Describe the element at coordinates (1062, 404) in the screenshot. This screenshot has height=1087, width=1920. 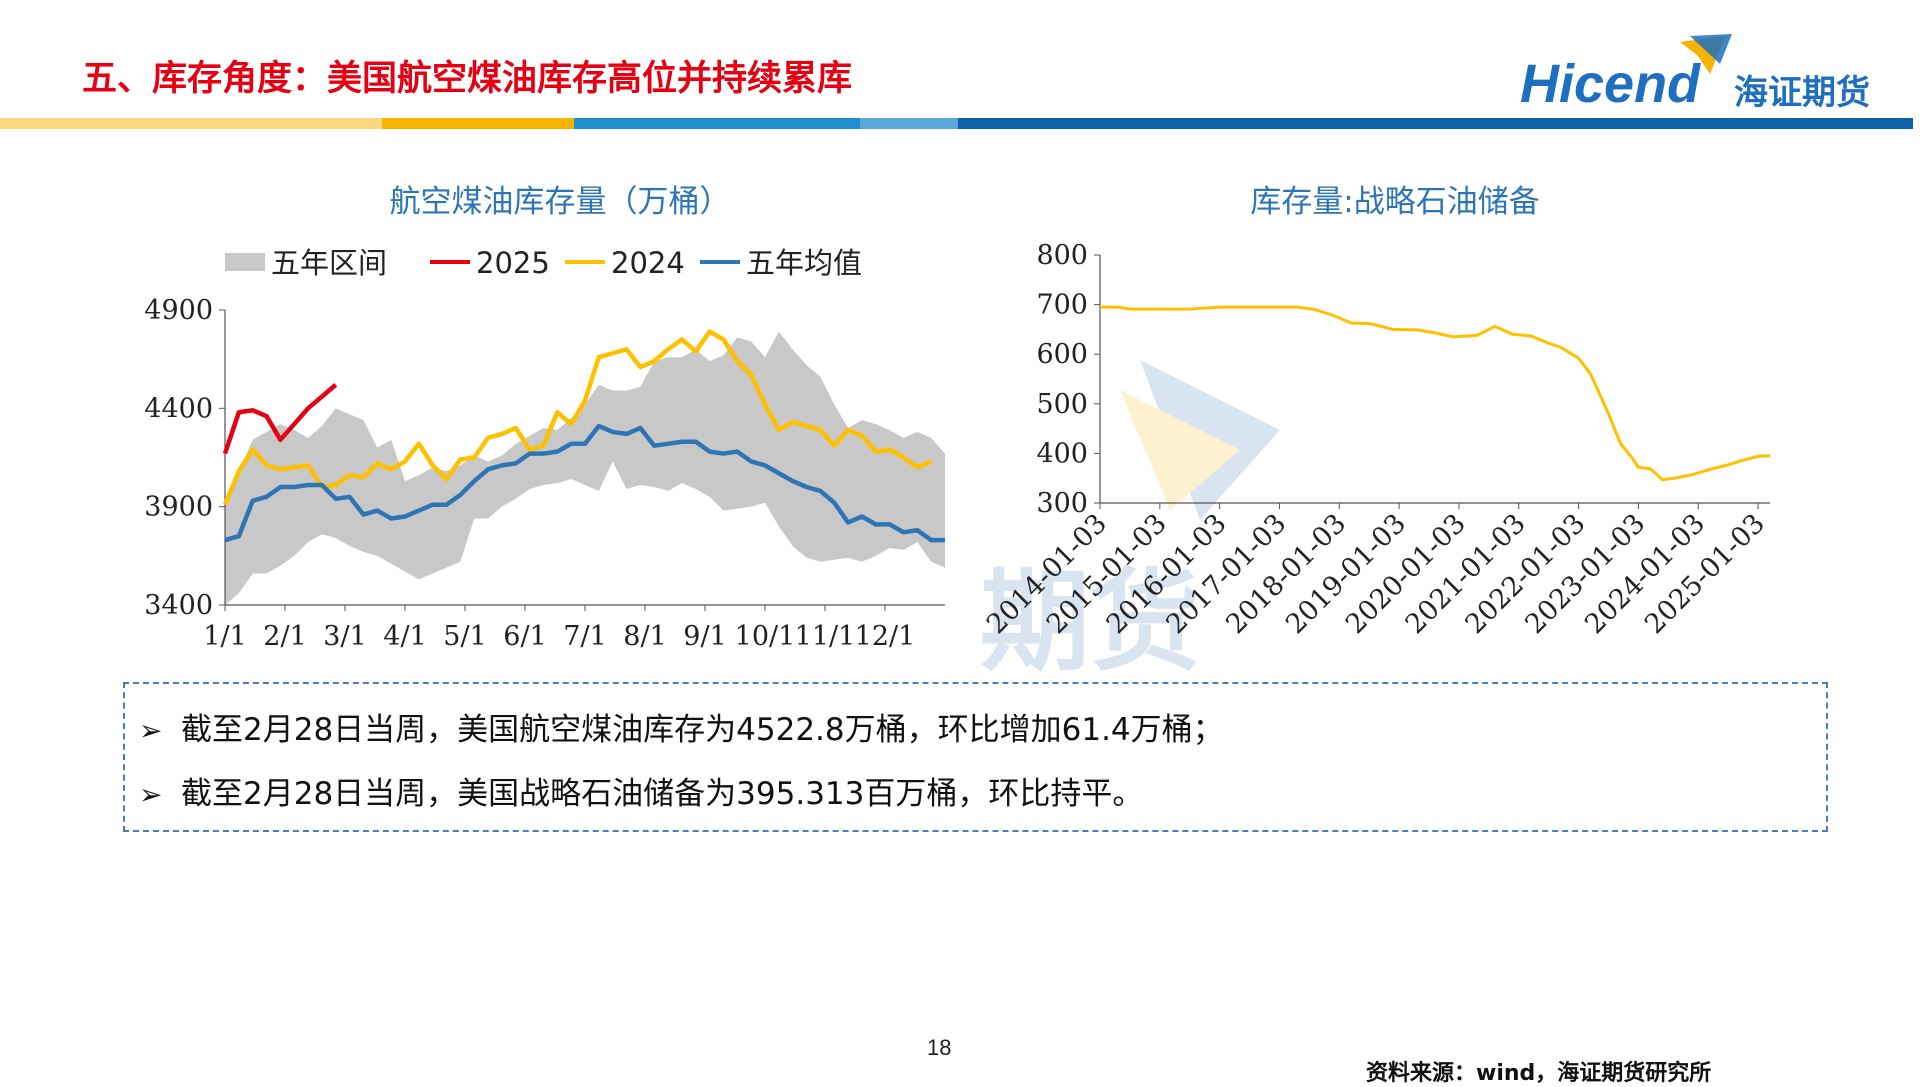
I see `y-tick-label: 500` at that location.